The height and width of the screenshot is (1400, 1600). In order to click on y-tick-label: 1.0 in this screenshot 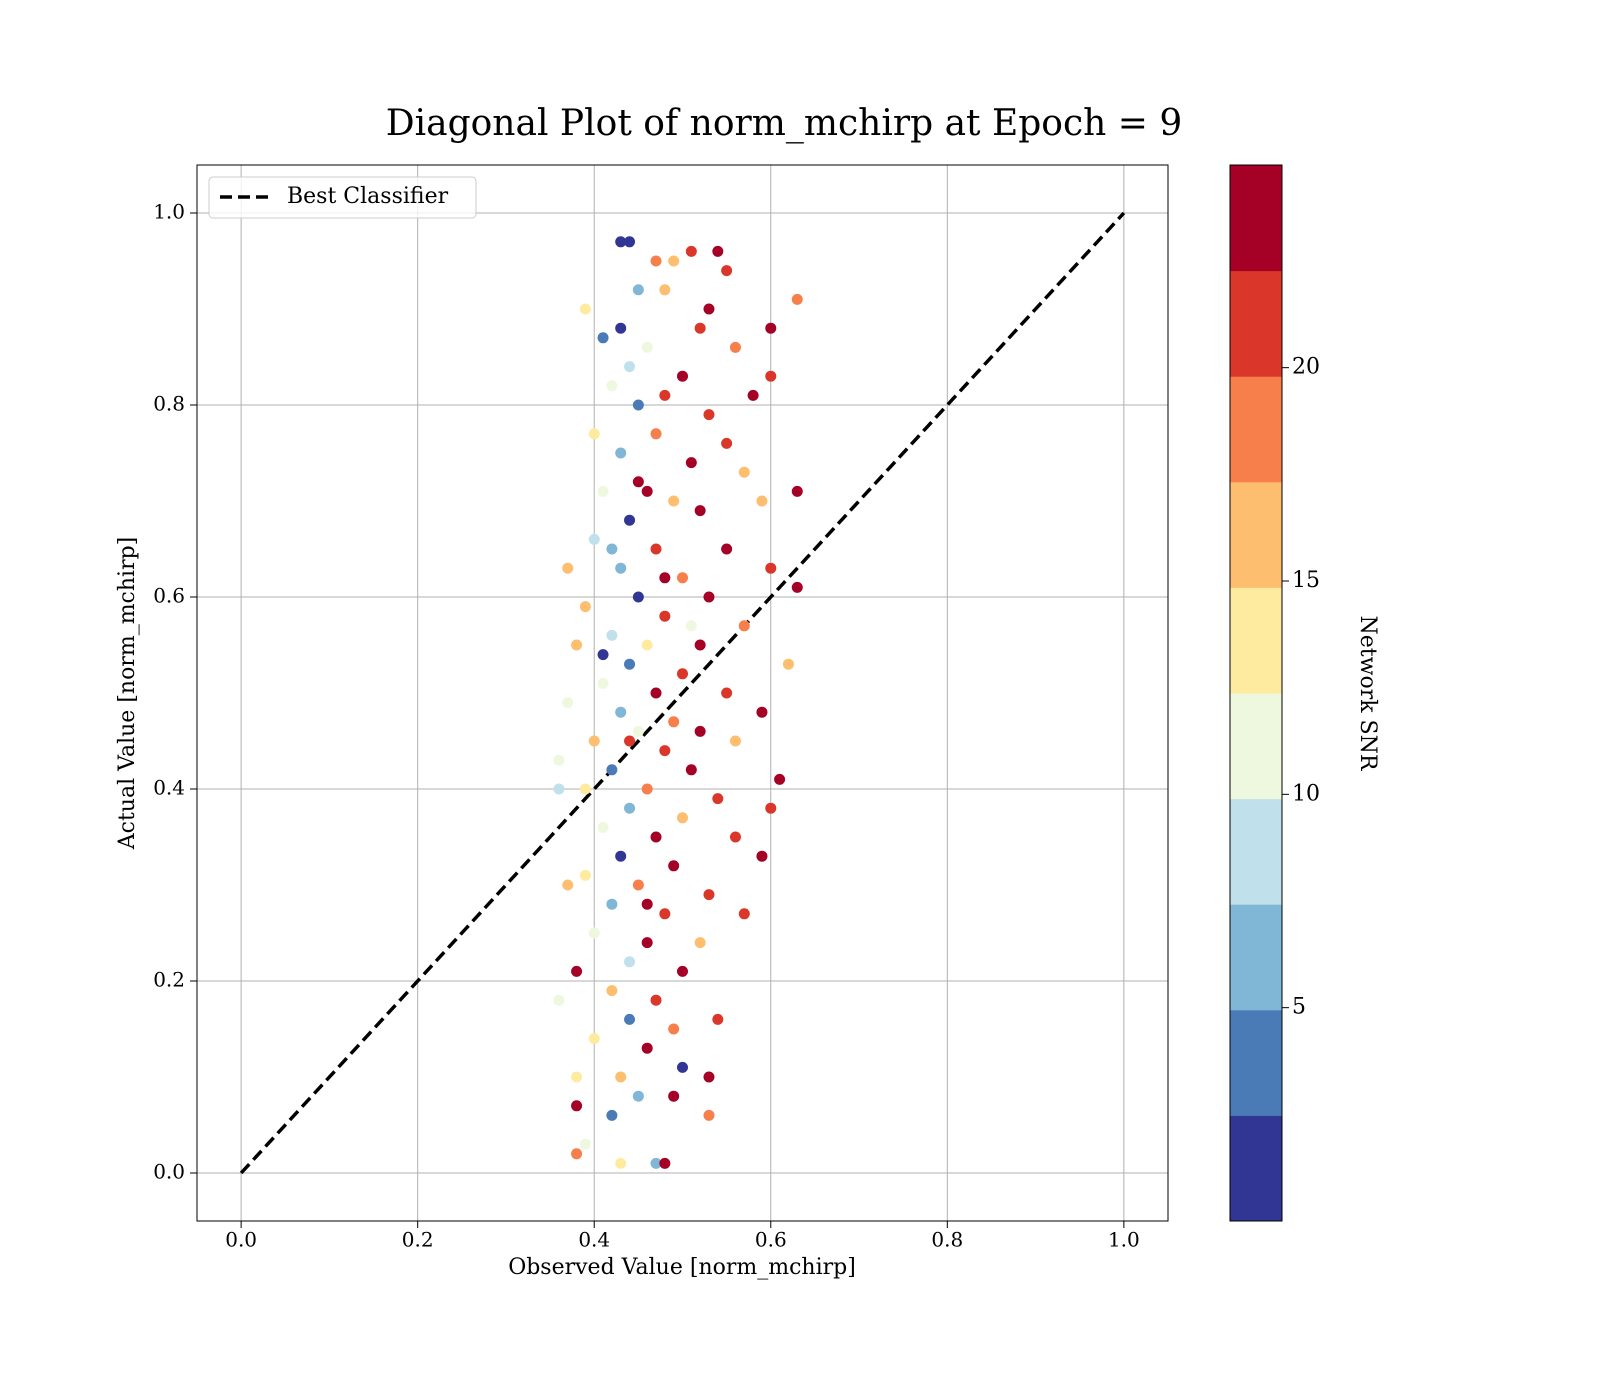, I will do `click(169, 212)`.